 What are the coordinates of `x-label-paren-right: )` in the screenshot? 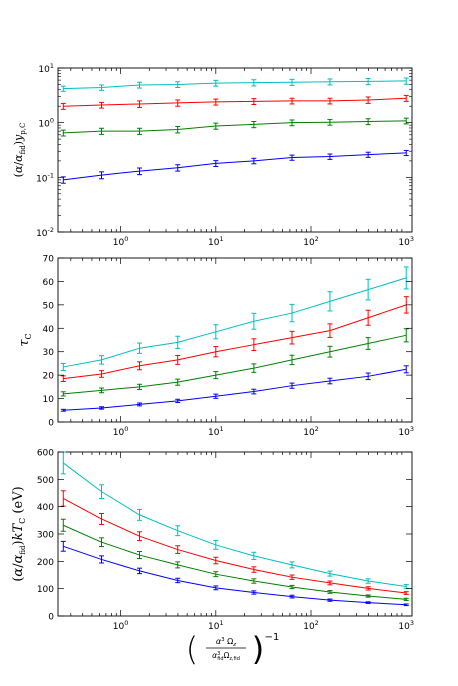 It's located at (258, 649).